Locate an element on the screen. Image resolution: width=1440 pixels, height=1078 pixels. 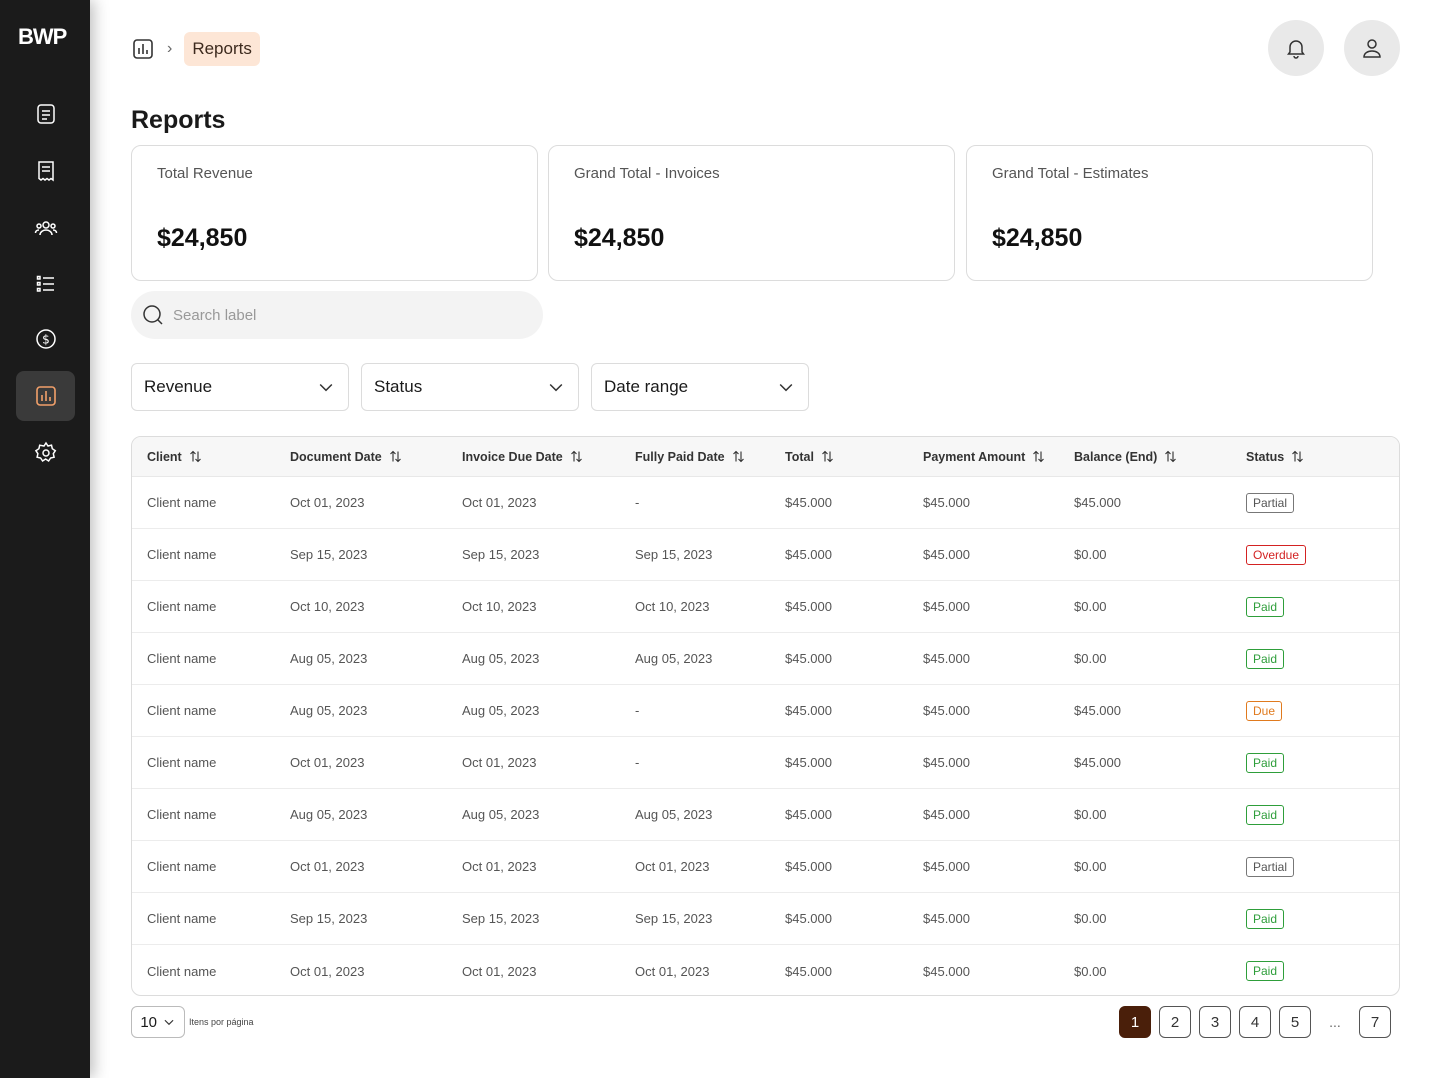
cell-fully-paid-date: Sep 15, 2023 is located at coordinates (674, 554).